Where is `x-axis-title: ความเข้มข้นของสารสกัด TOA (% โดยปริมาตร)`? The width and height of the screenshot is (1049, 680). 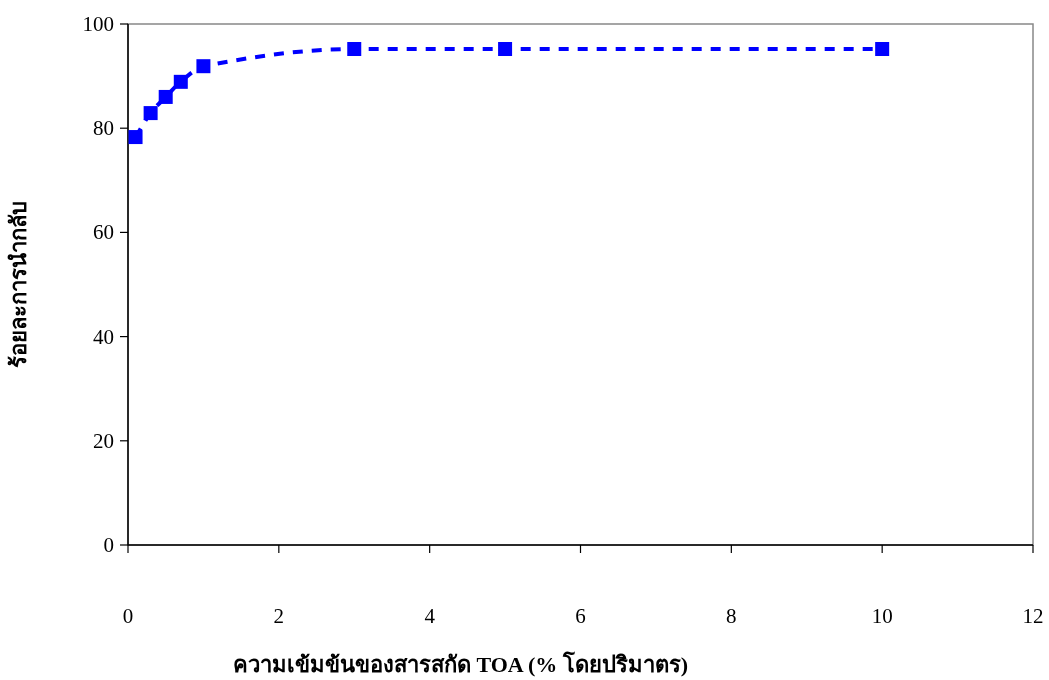 x-axis-title: ความเข้มข้นของสารสกัด TOA (% โดยปริมาตร) is located at coordinates (460, 664).